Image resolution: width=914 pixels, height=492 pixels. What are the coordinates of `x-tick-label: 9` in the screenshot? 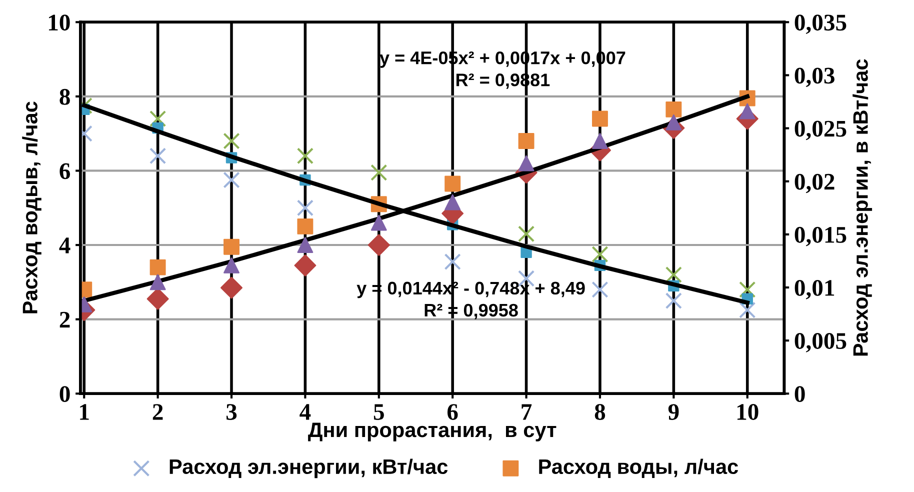 It's located at (673, 412).